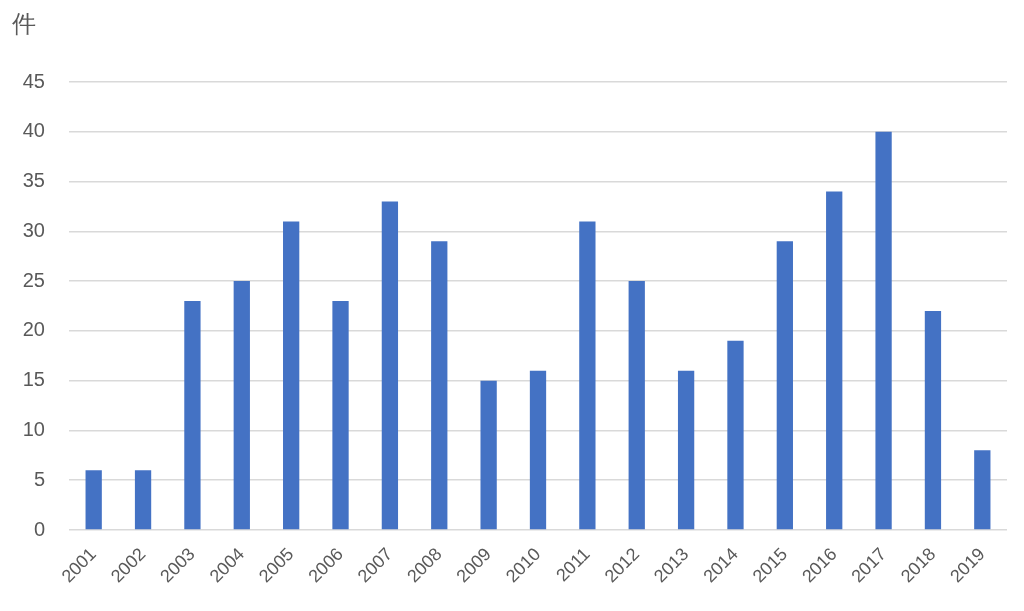 Image resolution: width=1024 pixels, height=611 pixels. What do you see at coordinates (33, 130) in the screenshot?
I see `y-tick-label: 40` at bounding box center [33, 130].